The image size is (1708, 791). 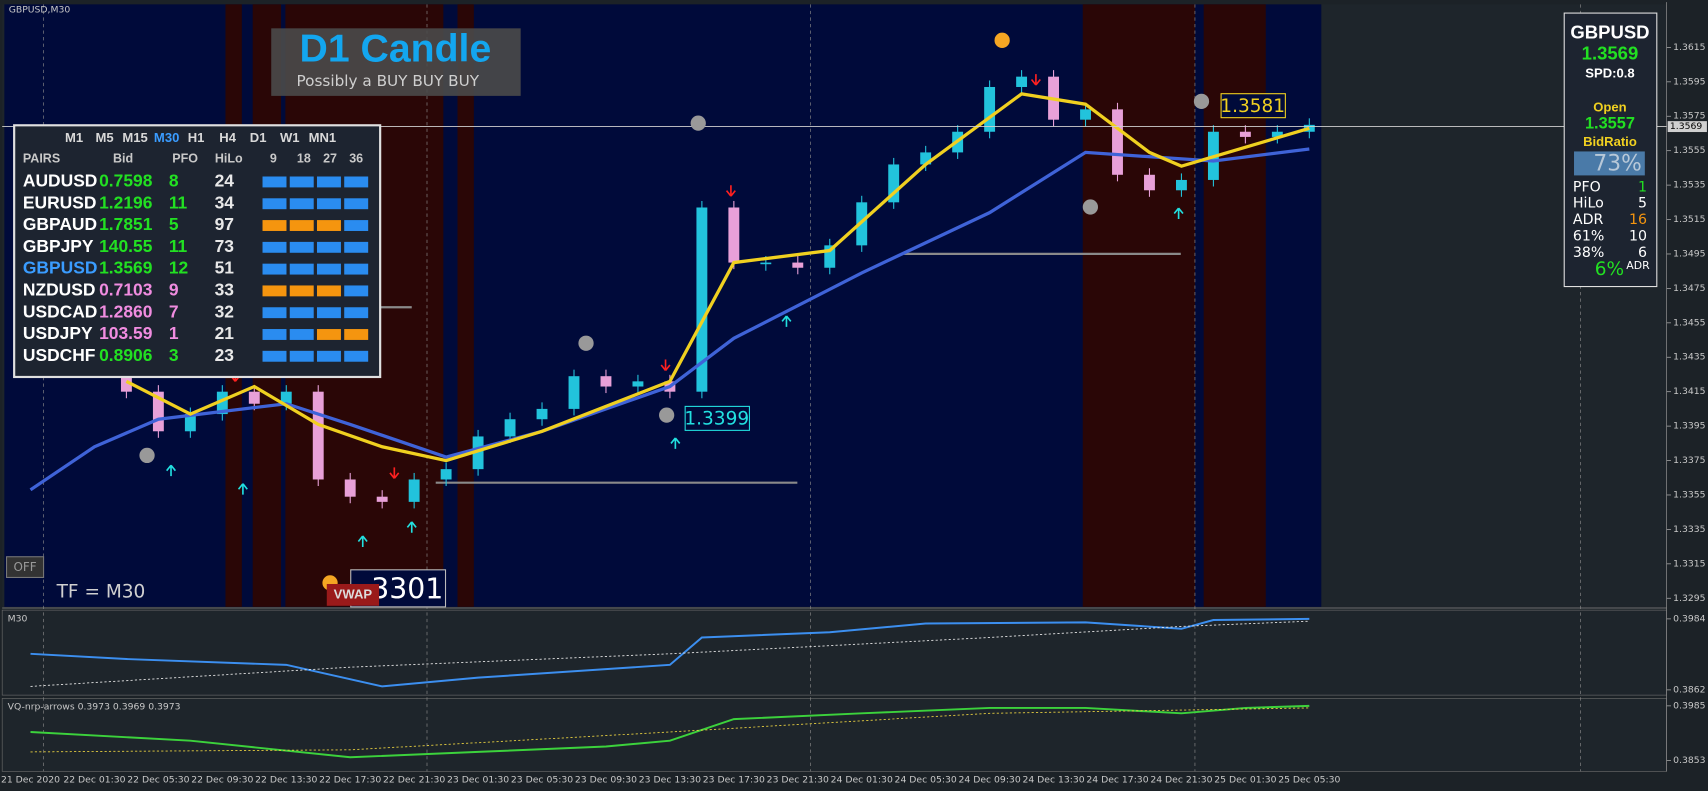 What do you see at coordinates (1642, 204) in the screenshot?
I see `stat-value: 5` at bounding box center [1642, 204].